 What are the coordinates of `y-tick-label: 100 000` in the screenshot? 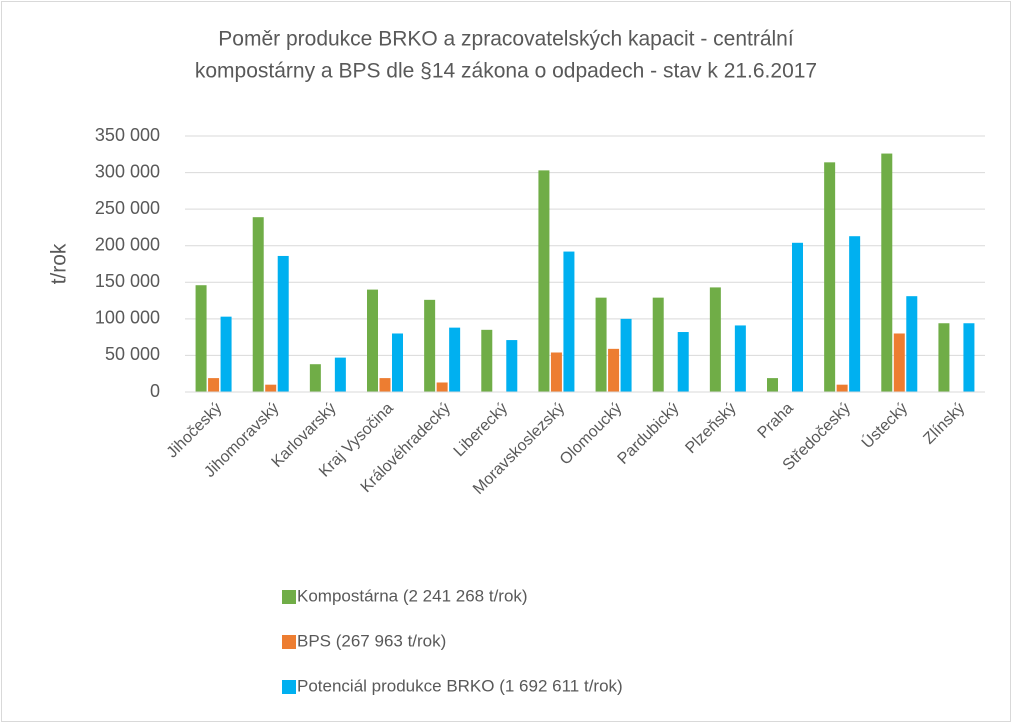 It's located at (127, 318).